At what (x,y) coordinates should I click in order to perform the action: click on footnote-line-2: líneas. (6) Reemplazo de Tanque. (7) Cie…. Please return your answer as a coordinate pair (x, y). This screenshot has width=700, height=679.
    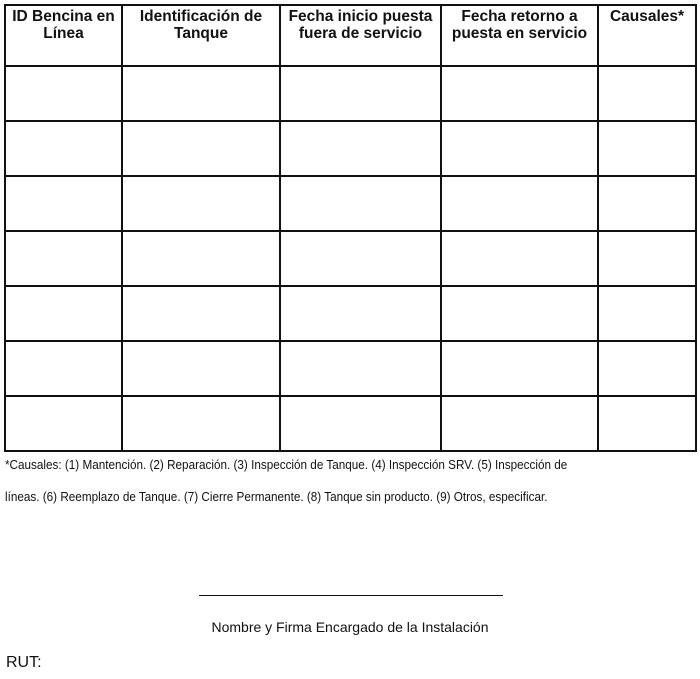
    Looking at the image, I should click on (276, 497).